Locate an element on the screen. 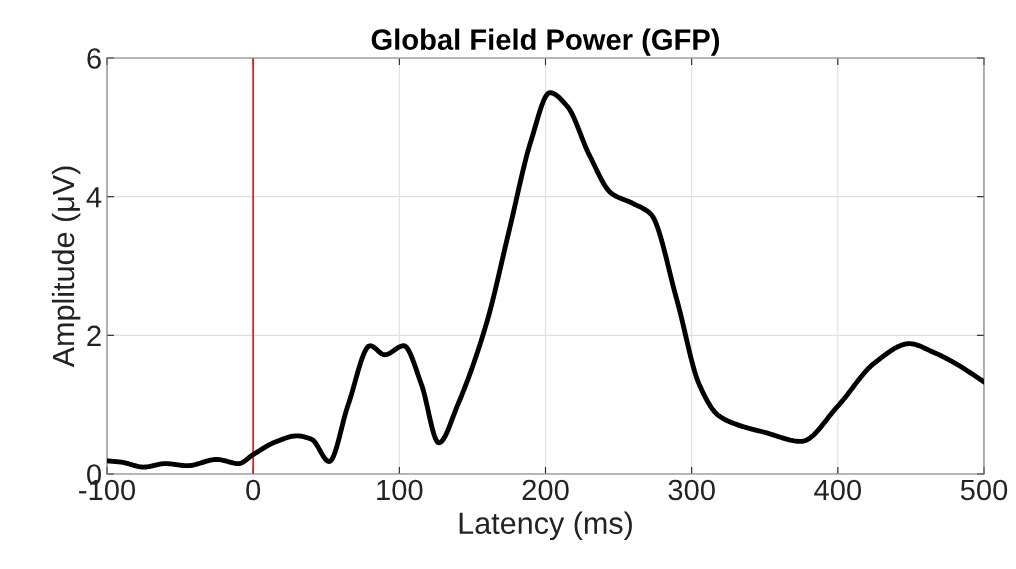  x-tick-label: 200 is located at coordinates (545, 490).